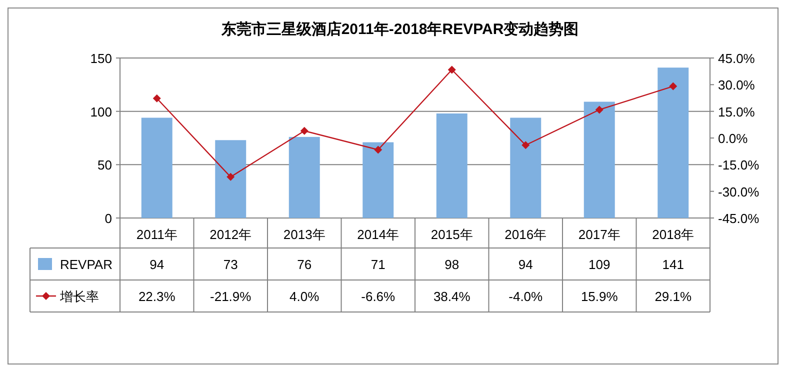  Describe the element at coordinates (86, 264) in the screenshot. I see `legend-label: REVPAR` at that location.